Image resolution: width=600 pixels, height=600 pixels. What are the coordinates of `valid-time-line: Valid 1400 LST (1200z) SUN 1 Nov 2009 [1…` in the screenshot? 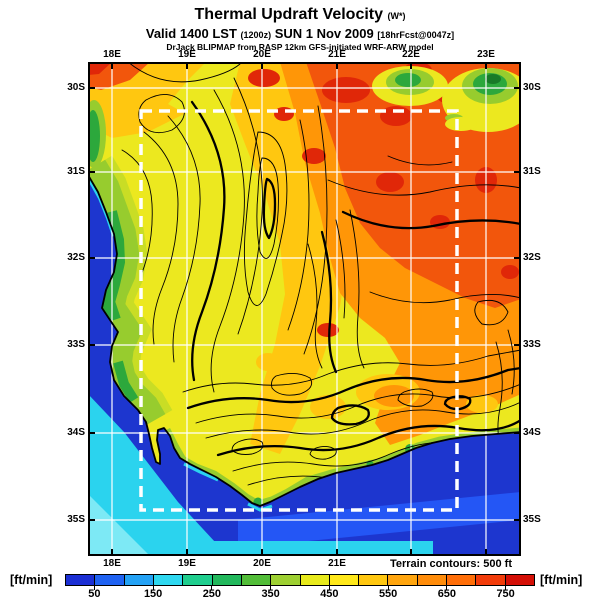 It's located at (300, 33).